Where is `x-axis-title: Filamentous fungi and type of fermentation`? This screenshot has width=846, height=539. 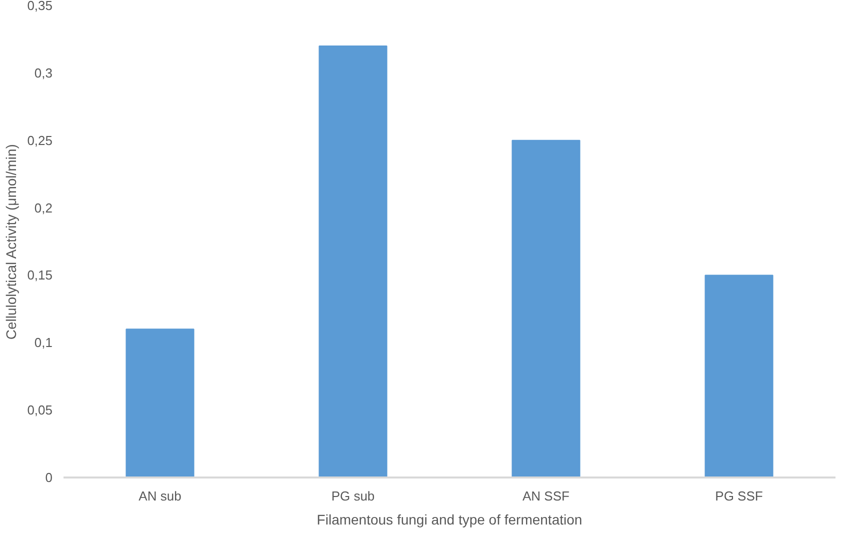 x-axis-title: Filamentous fungi and type of fermentation is located at coordinates (449, 520).